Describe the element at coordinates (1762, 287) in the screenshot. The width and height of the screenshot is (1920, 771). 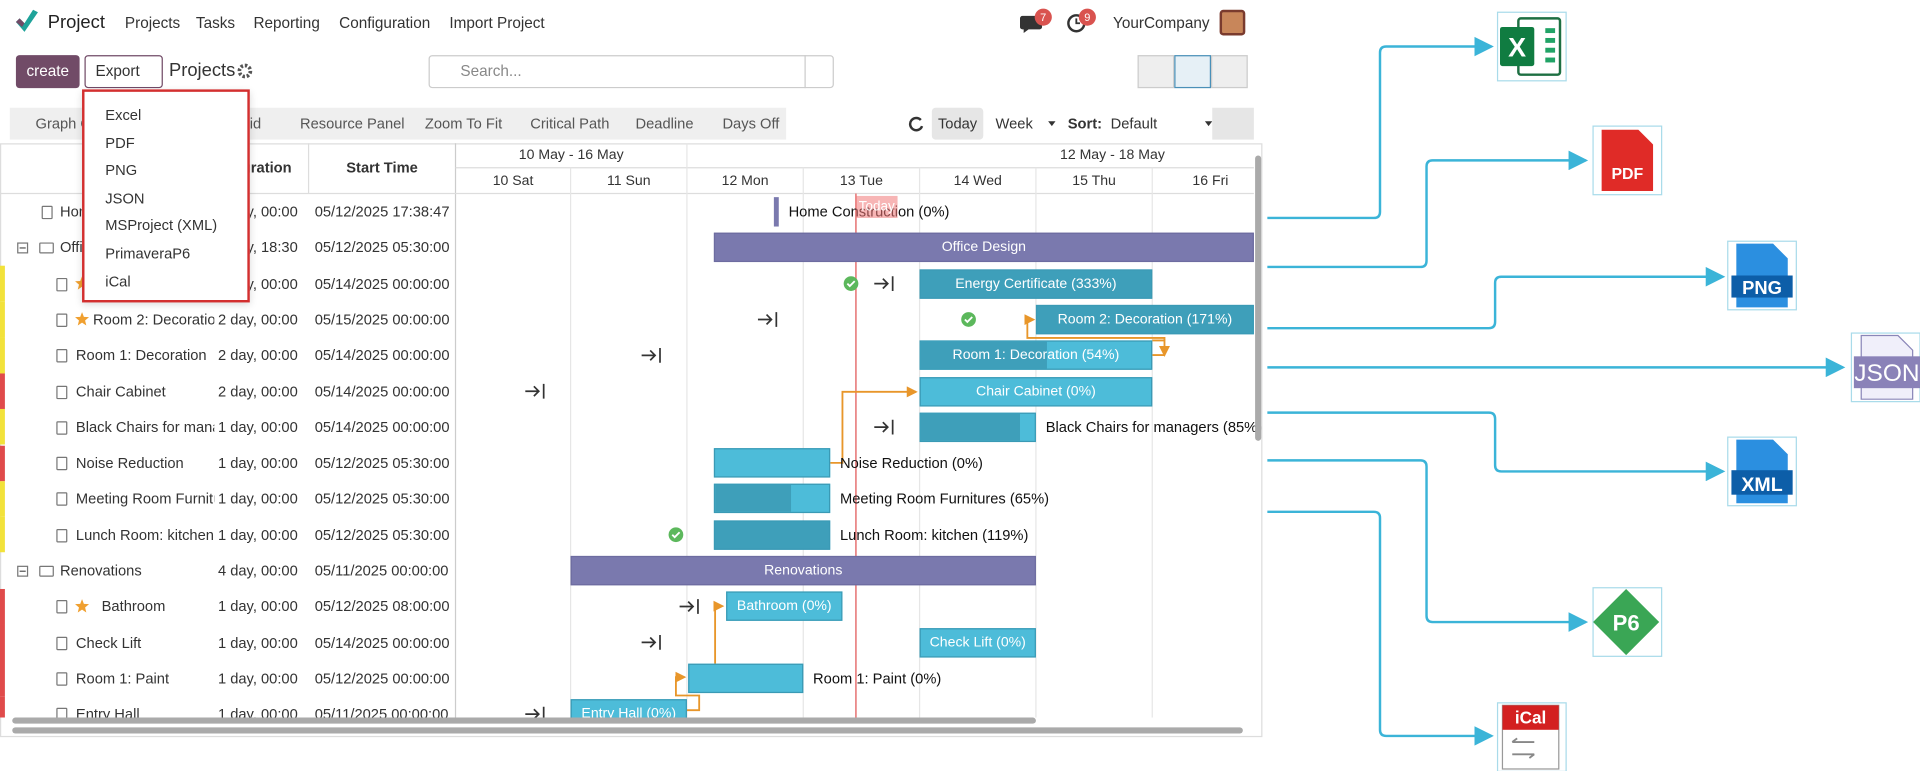
I see `export-target-label: PNG` at that location.